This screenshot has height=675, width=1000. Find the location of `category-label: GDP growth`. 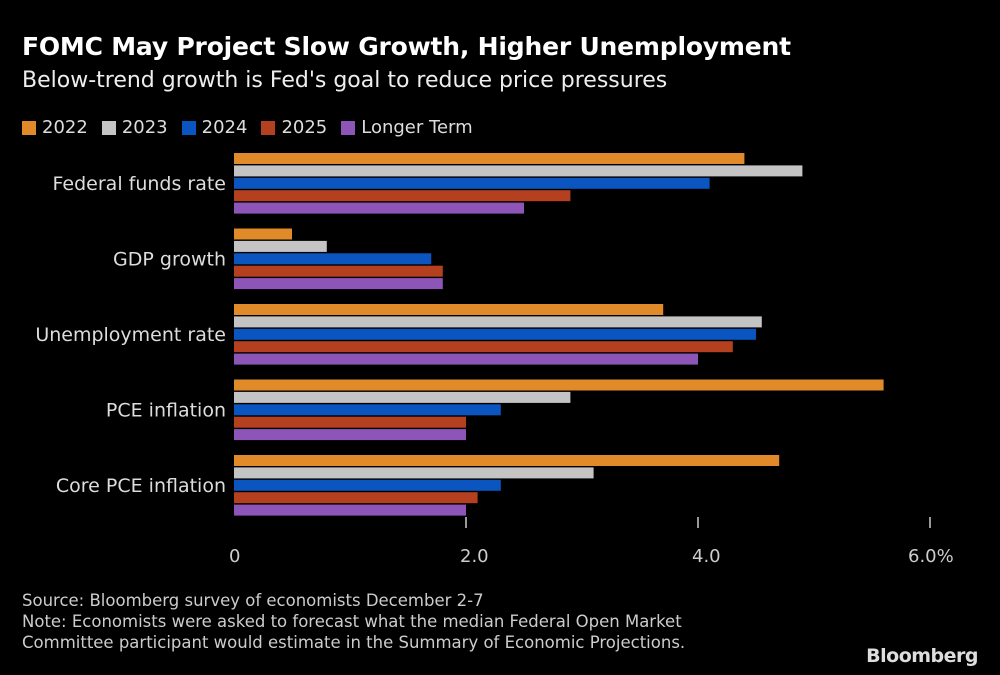

category-label: GDP growth is located at coordinates (169, 260).